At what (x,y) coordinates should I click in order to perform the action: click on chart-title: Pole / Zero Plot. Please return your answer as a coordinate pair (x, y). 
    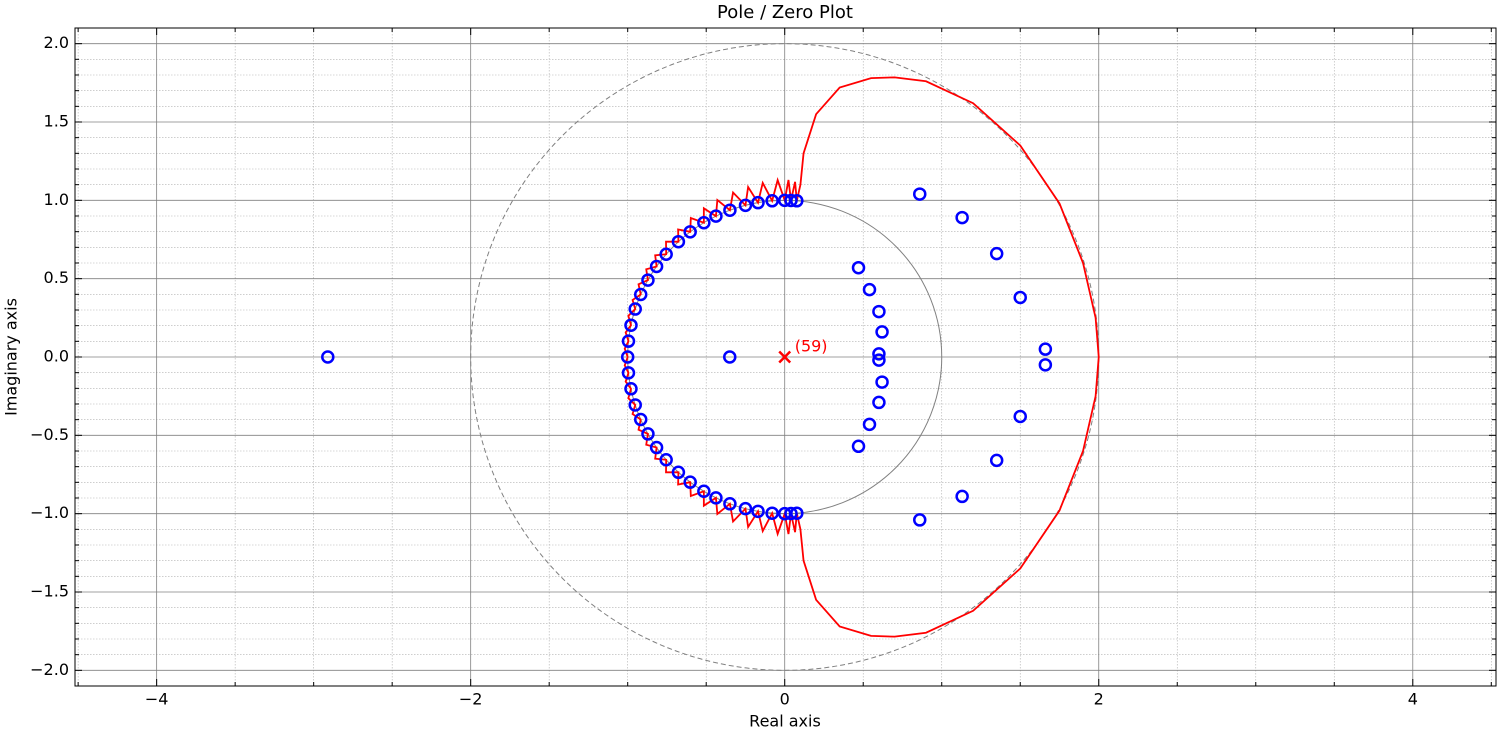
    Looking at the image, I should click on (785, 12).